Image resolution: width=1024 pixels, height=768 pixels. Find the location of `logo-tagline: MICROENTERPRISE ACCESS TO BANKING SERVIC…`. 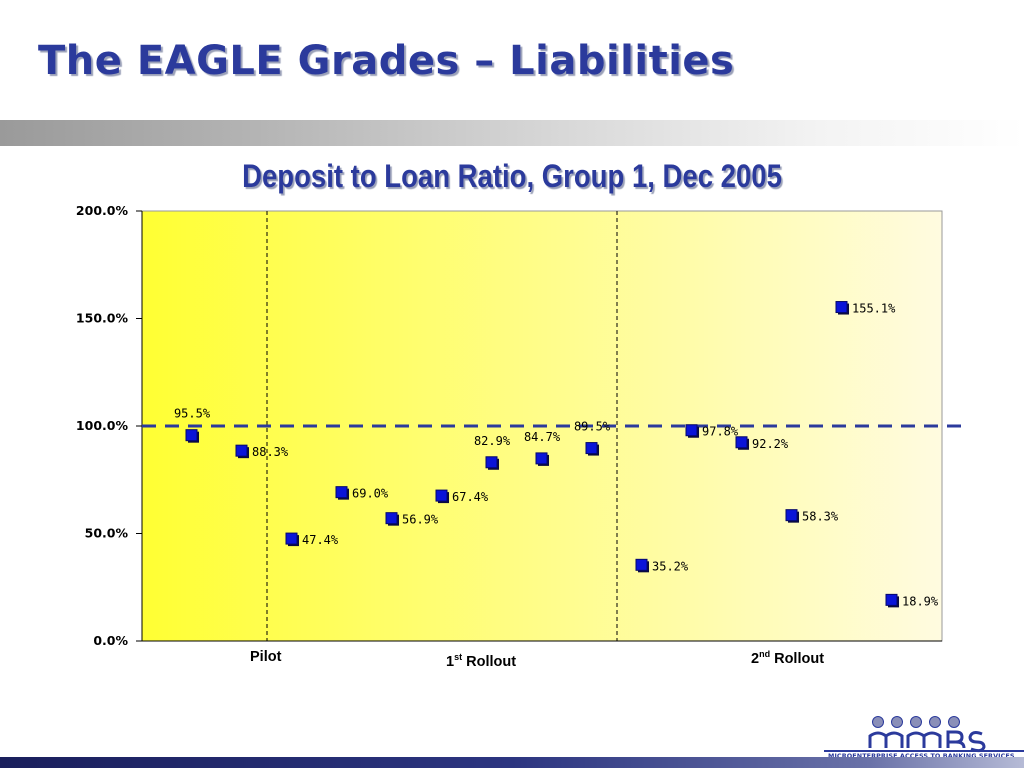

logo-tagline: MICROENTERPRISE ACCESS TO BANKING SERVIC… is located at coordinates (921, 756).